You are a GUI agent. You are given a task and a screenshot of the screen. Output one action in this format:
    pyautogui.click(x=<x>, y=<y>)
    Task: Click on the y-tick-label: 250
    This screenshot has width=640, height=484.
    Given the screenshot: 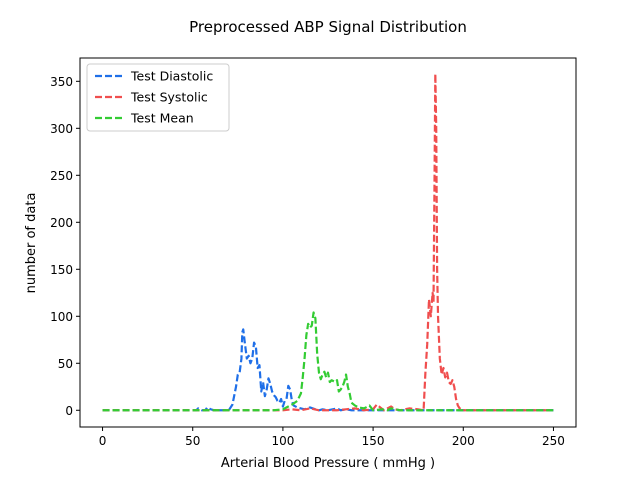 What is the action you would take?
    pyautogui.click(x=61, y=176)
    